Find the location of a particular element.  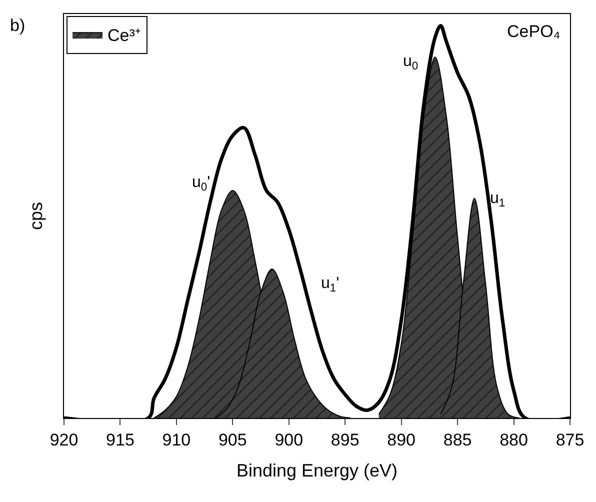

x-tick-label: 875 is located at coordinates (570, 440).